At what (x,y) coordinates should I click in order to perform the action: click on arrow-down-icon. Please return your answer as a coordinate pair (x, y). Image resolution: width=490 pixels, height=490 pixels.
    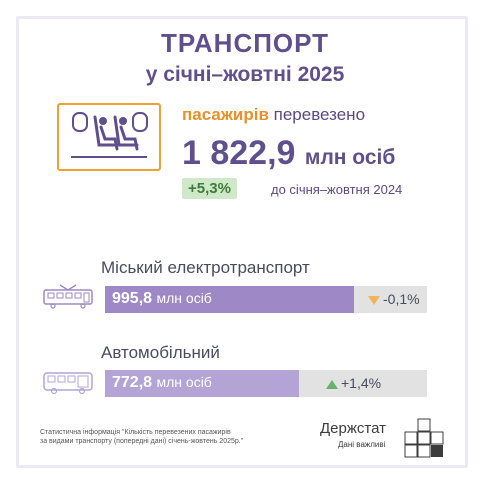
    Looking at the image, I should click on (374, 300).